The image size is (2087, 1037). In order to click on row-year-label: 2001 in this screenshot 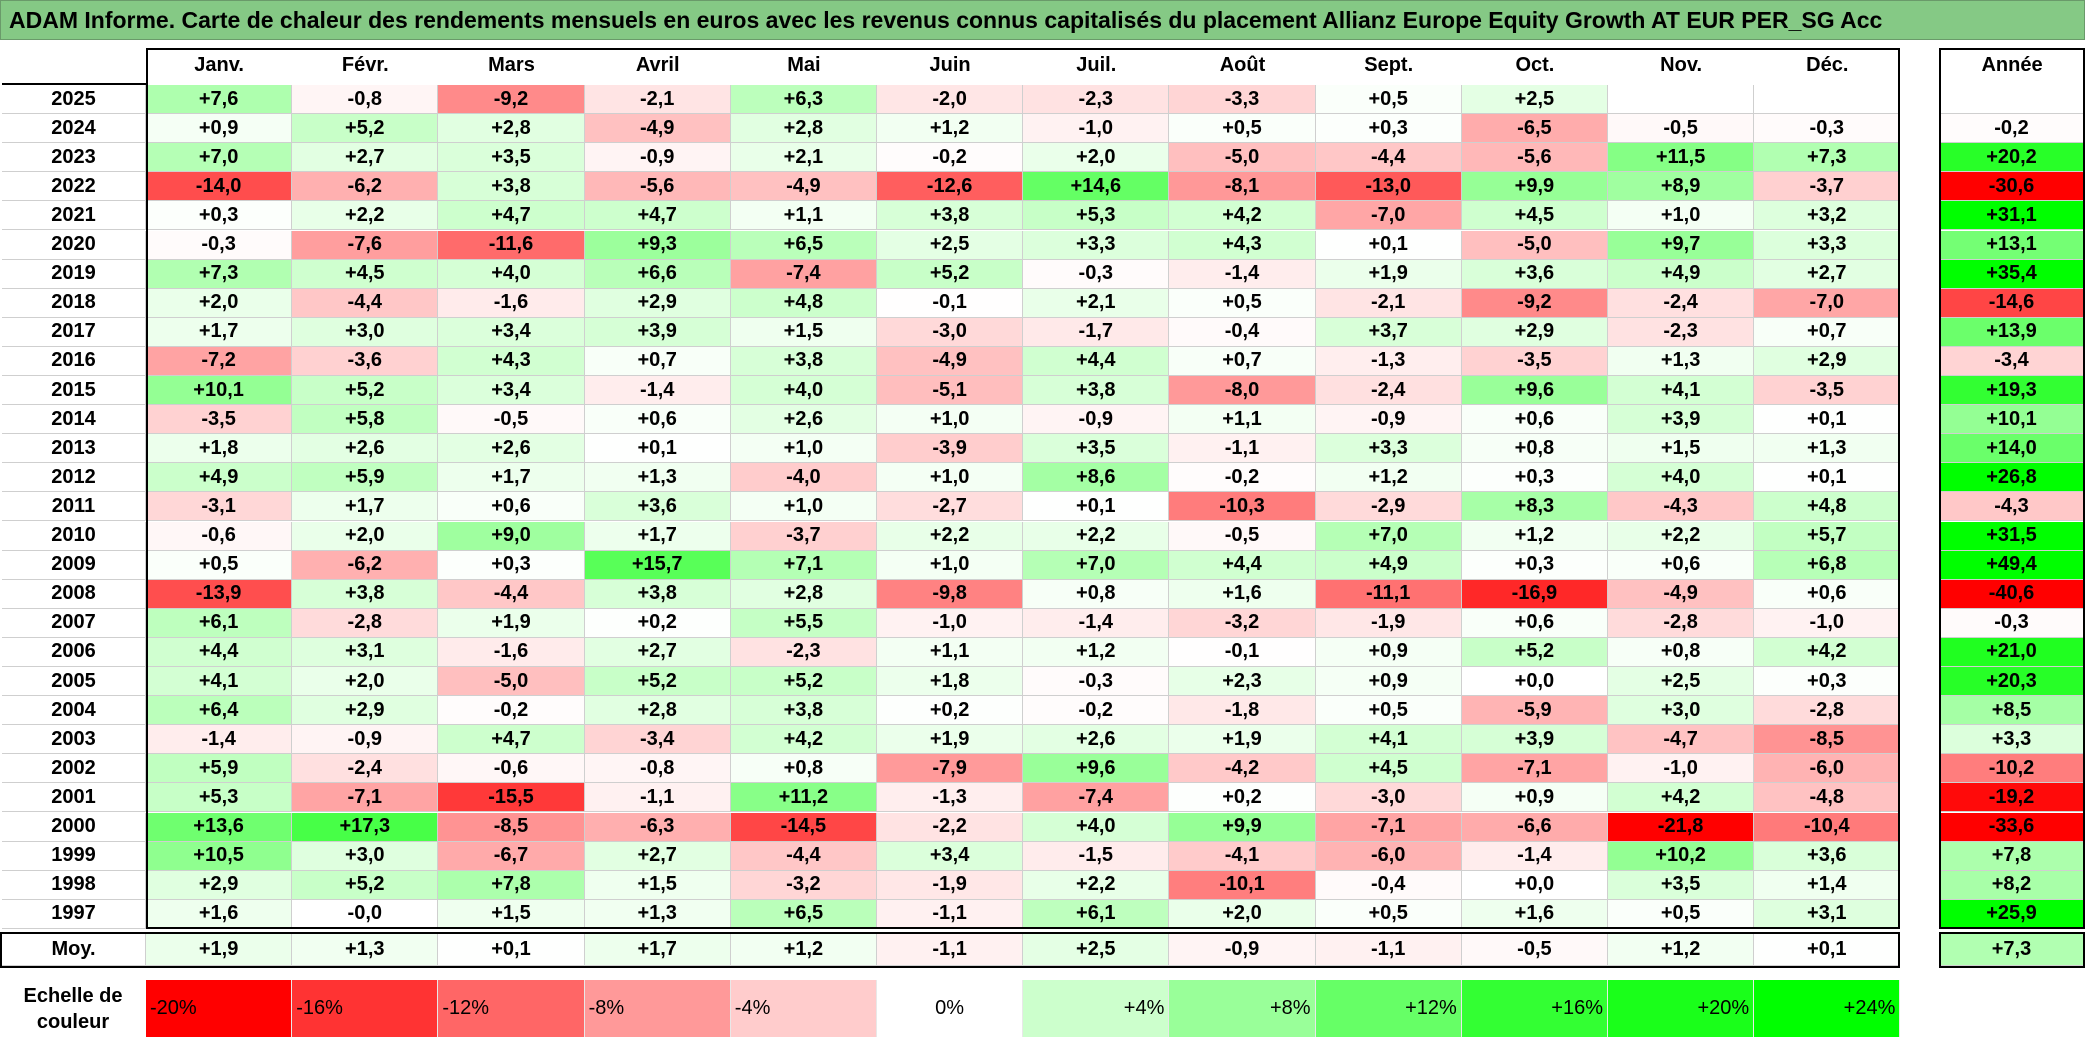, I will do `click(74, 798)`.